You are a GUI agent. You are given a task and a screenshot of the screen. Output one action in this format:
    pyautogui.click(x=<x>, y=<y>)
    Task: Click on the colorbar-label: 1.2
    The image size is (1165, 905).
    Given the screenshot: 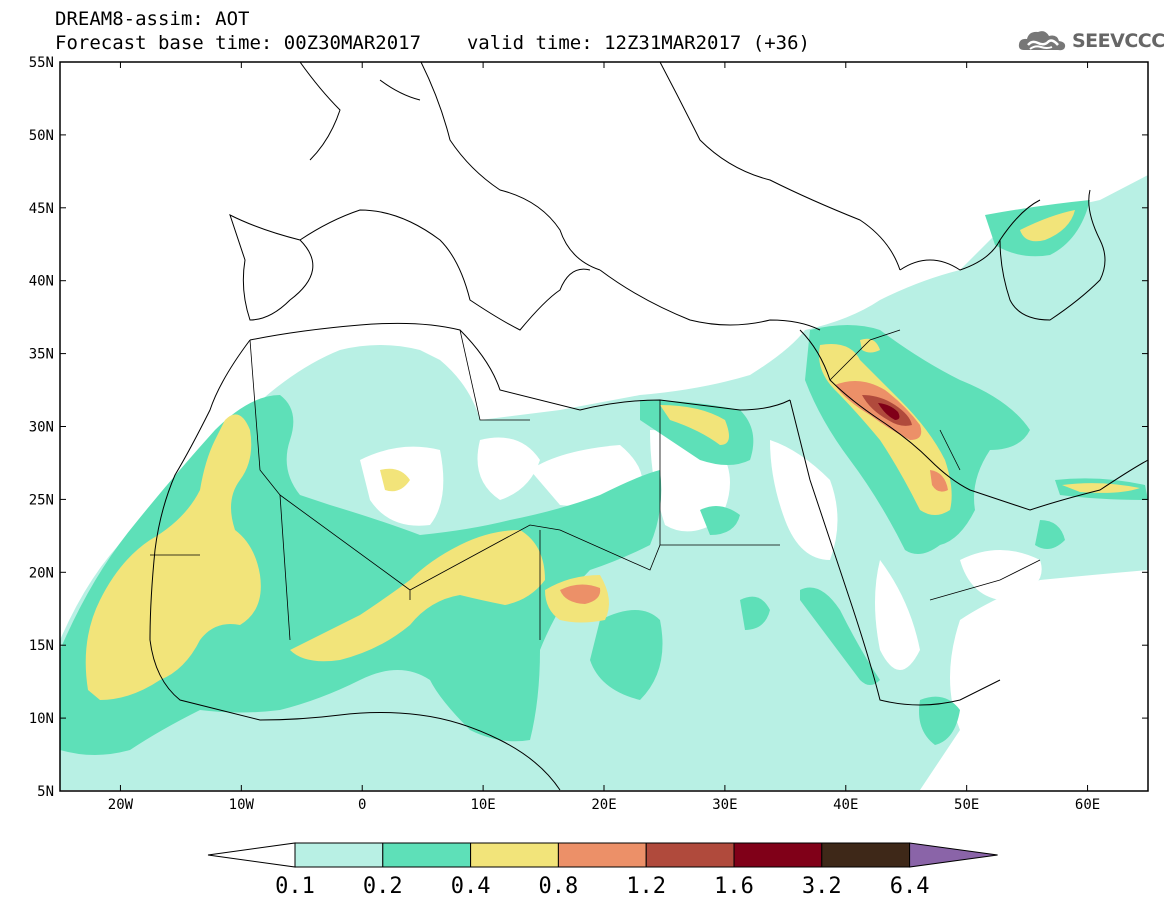 What is the action you would take?
    pyautogui.click(x=646, y=886)
    